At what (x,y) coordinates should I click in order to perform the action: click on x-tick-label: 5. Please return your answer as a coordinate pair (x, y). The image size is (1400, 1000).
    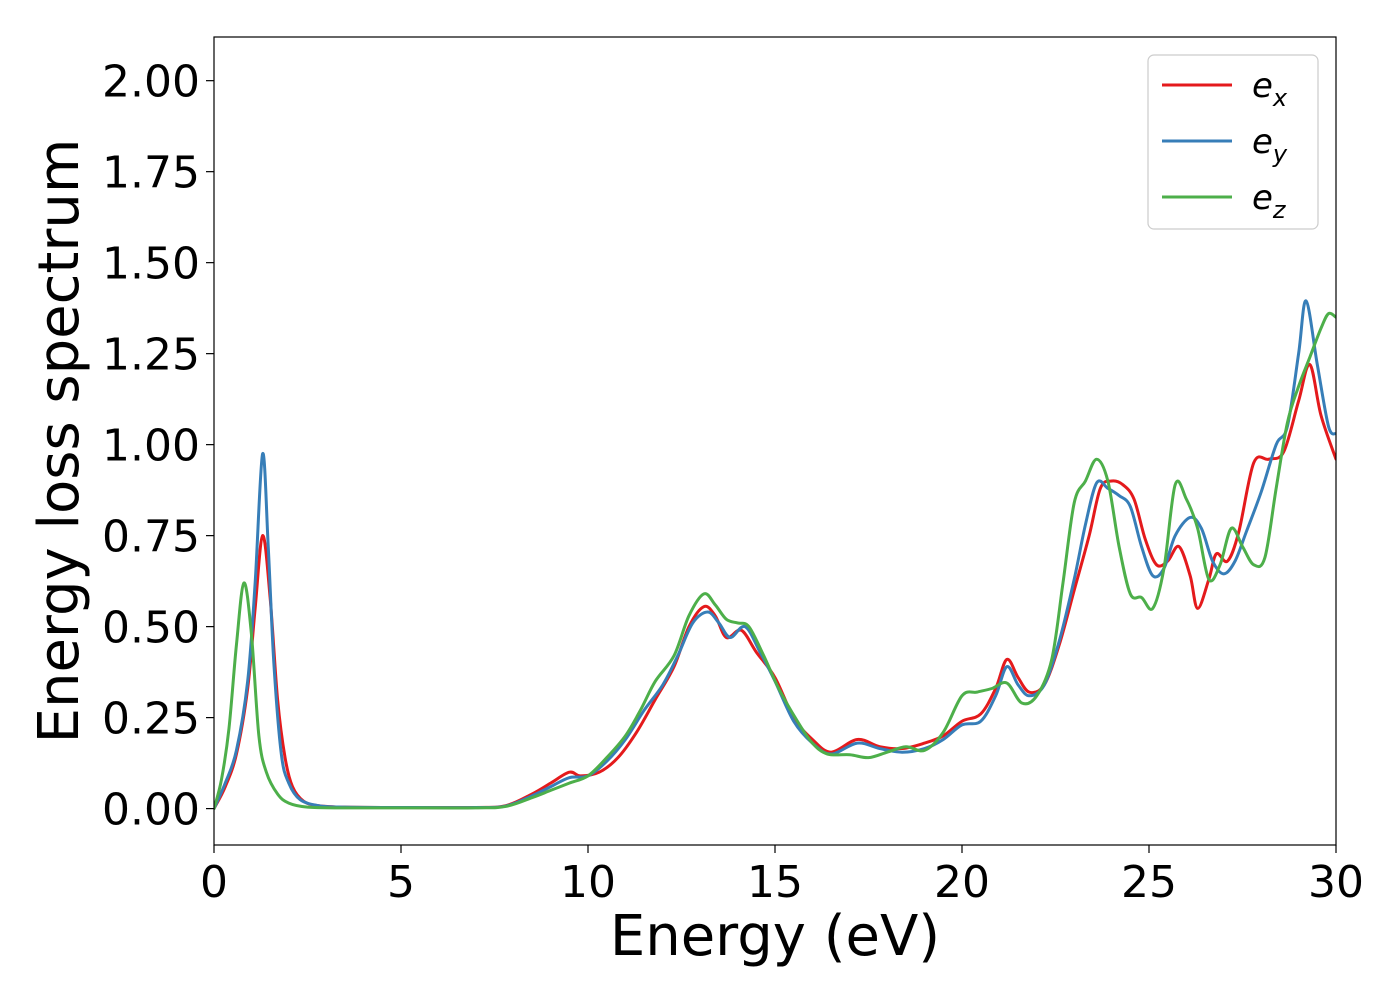
    Looking at the image, I should click on (401, 882).